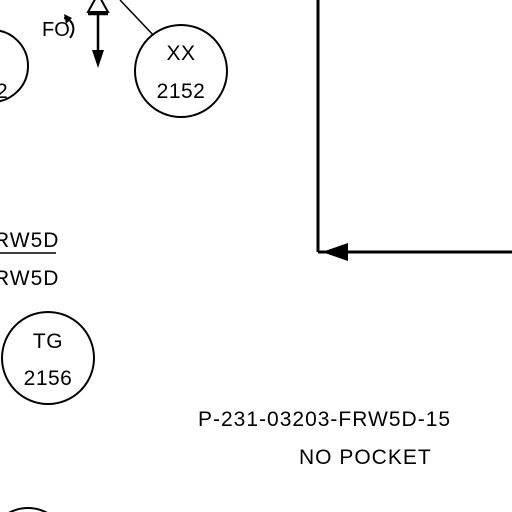 This screenshot has width=512, height=512. Describe the element at coordinates (324, 419) in the screenshot. I see `pipe-line-number: P-231-03203-FRW5D-15` at that location.